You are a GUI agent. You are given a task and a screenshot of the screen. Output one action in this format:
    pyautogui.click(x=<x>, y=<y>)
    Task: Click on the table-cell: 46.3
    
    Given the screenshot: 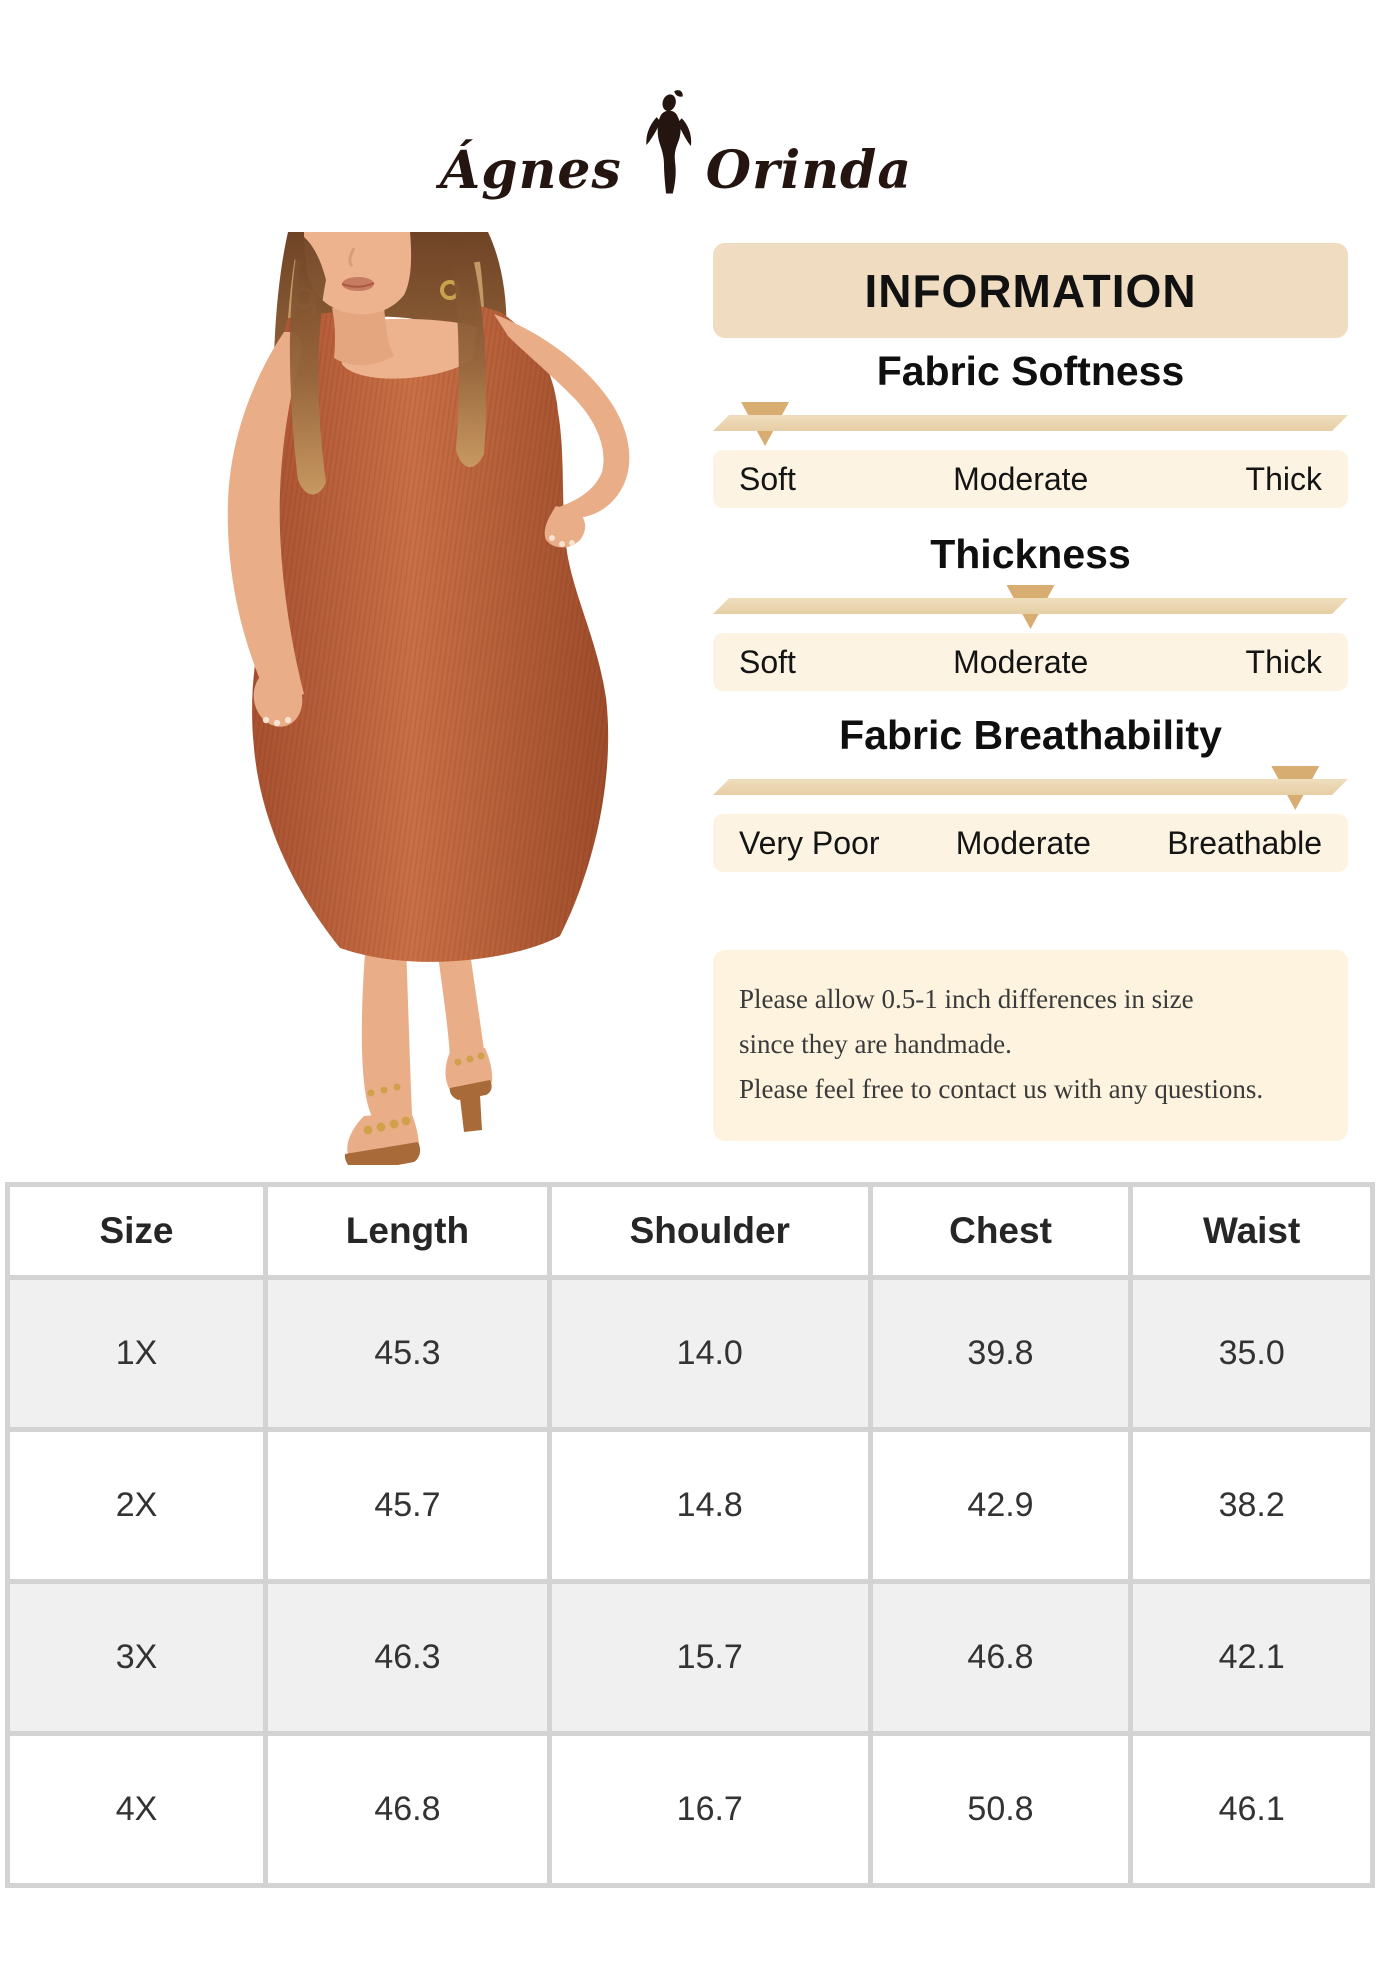 What is the action you would take?
    pyautogui.click(x=407, y=1657)
    